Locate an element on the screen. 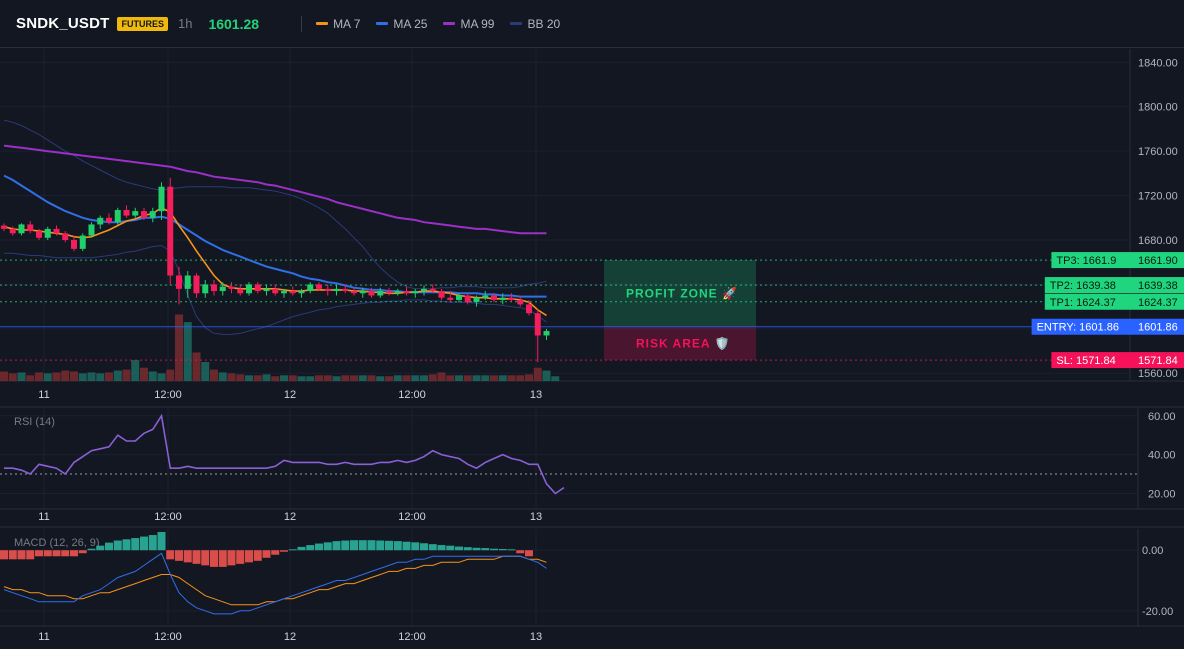  level-label-entry: ENTRY: 1601.86 is located at coordinates (1078, 328).